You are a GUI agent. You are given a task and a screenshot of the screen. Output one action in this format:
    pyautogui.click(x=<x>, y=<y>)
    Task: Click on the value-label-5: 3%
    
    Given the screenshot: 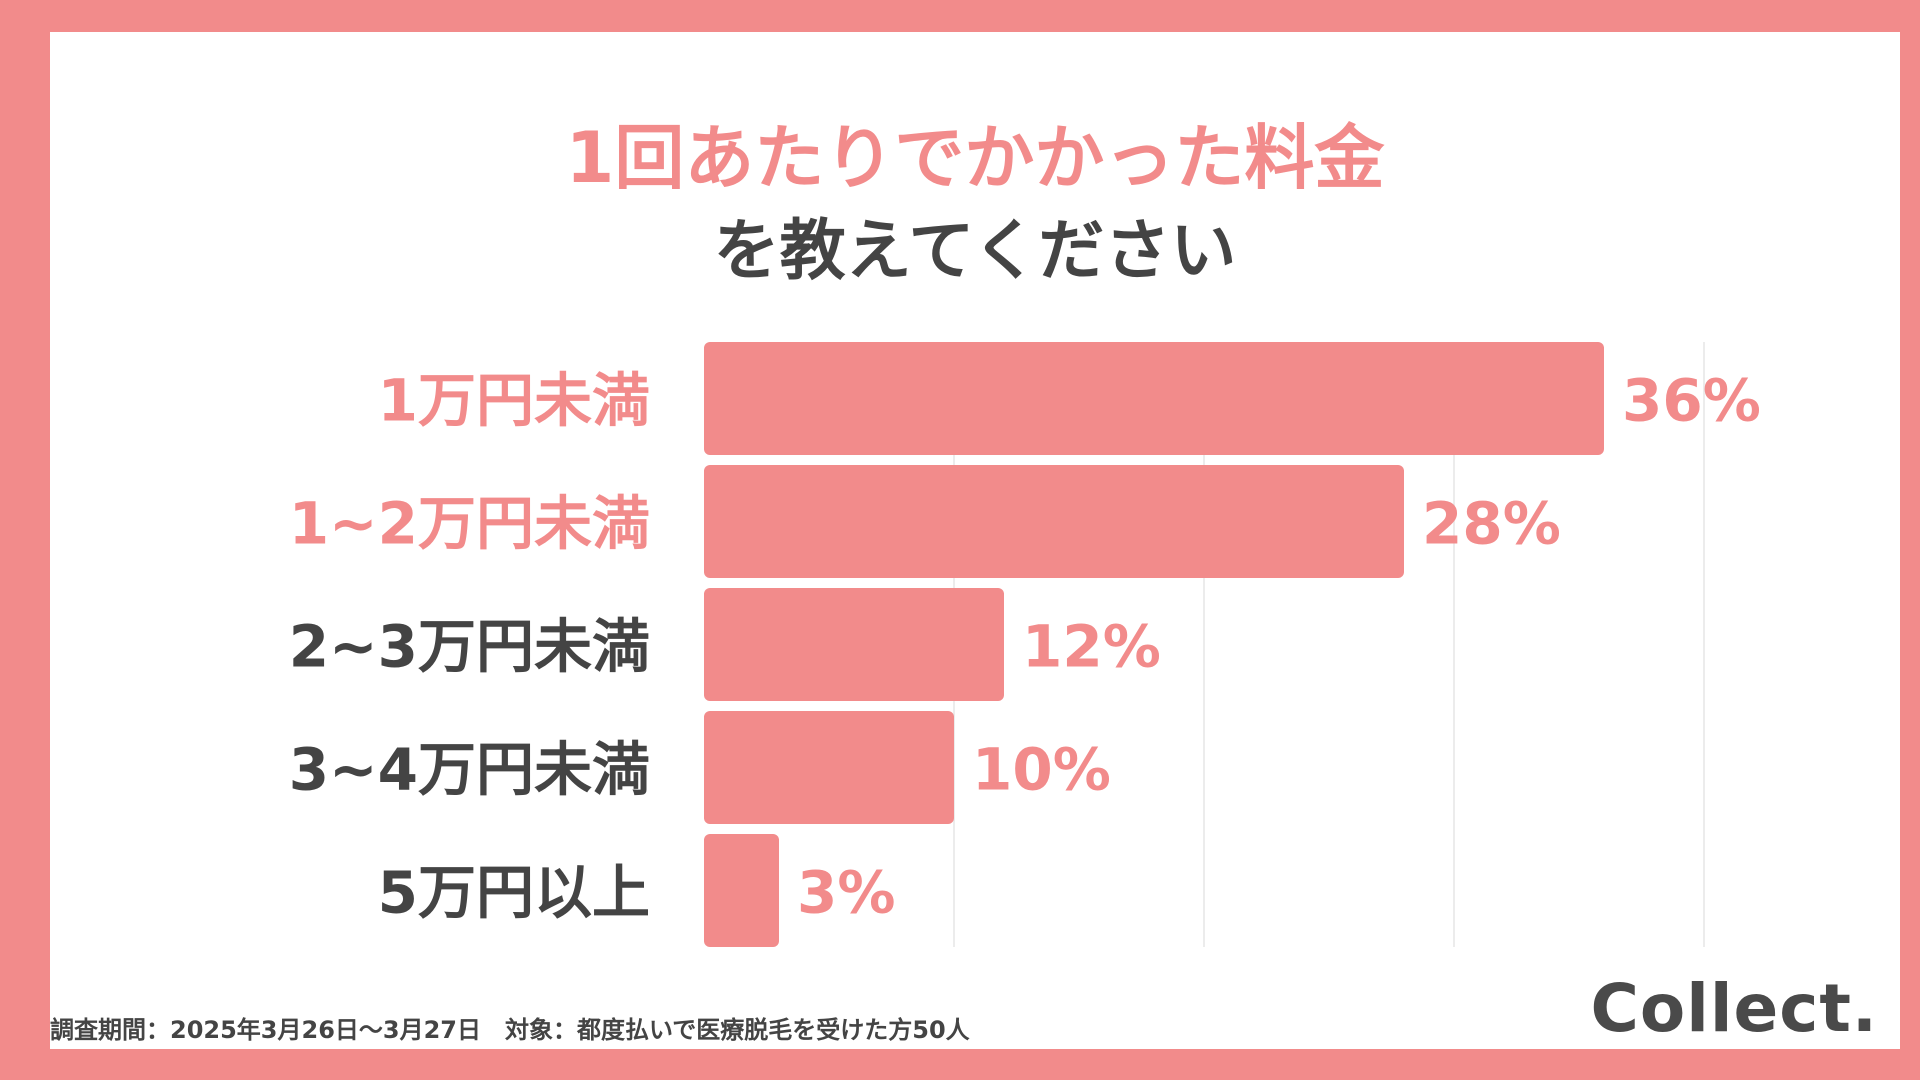 What is the action you would take?
    pyautogui.click(x=846, y=893)
    